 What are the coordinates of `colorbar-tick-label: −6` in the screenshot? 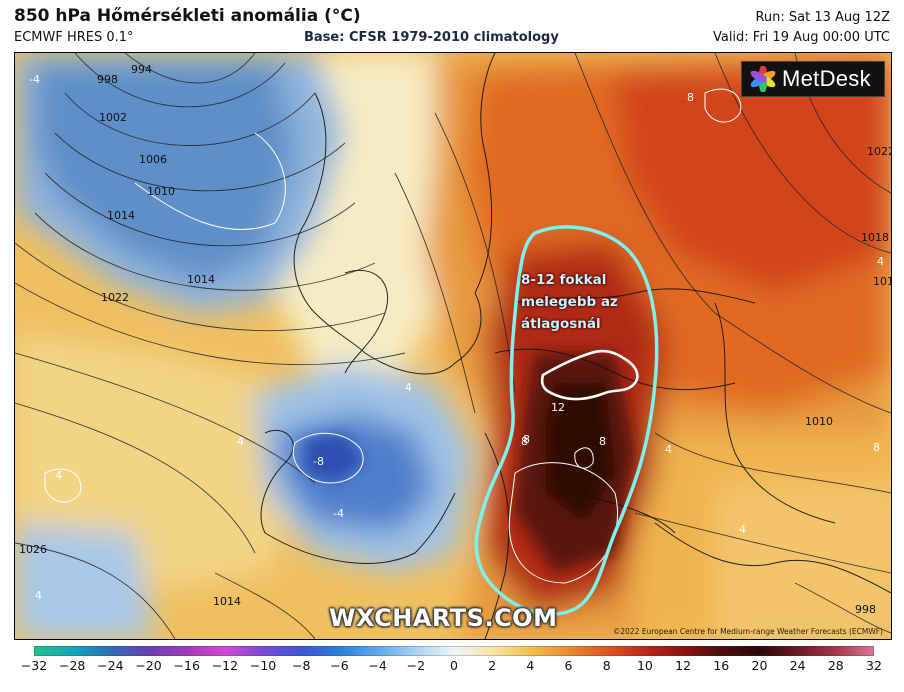 It's located at (339, 665).